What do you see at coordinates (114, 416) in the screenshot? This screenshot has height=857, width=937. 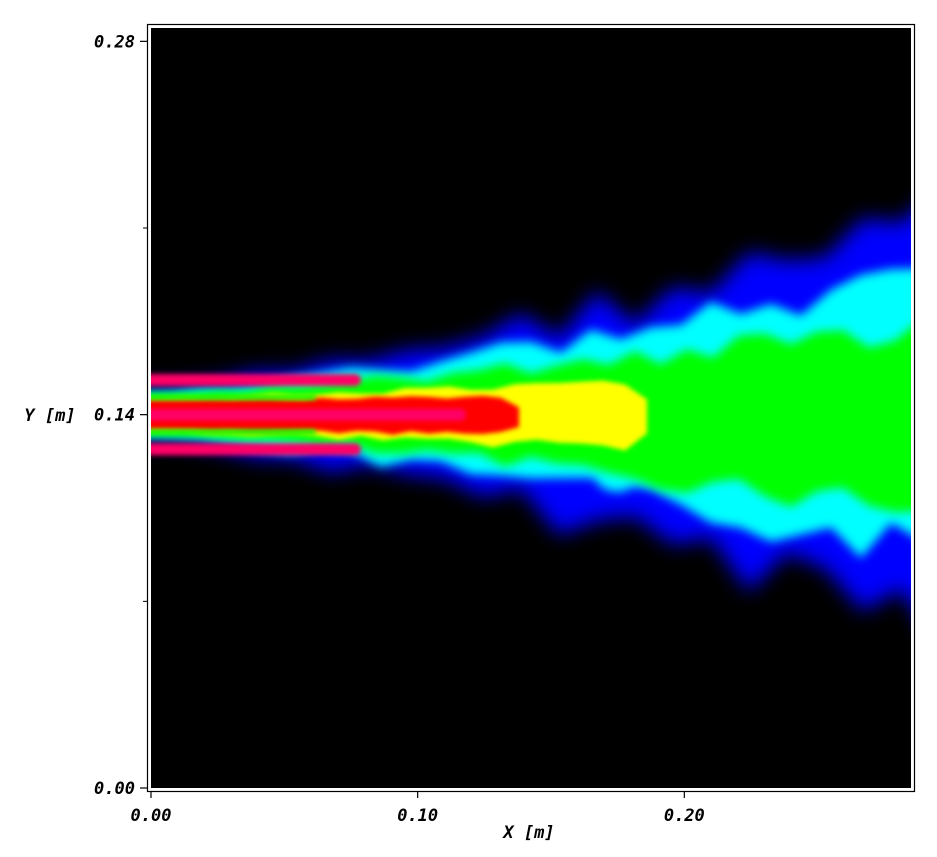 I see `y-tick-label: 0.14` at bounding box center [114, 416].